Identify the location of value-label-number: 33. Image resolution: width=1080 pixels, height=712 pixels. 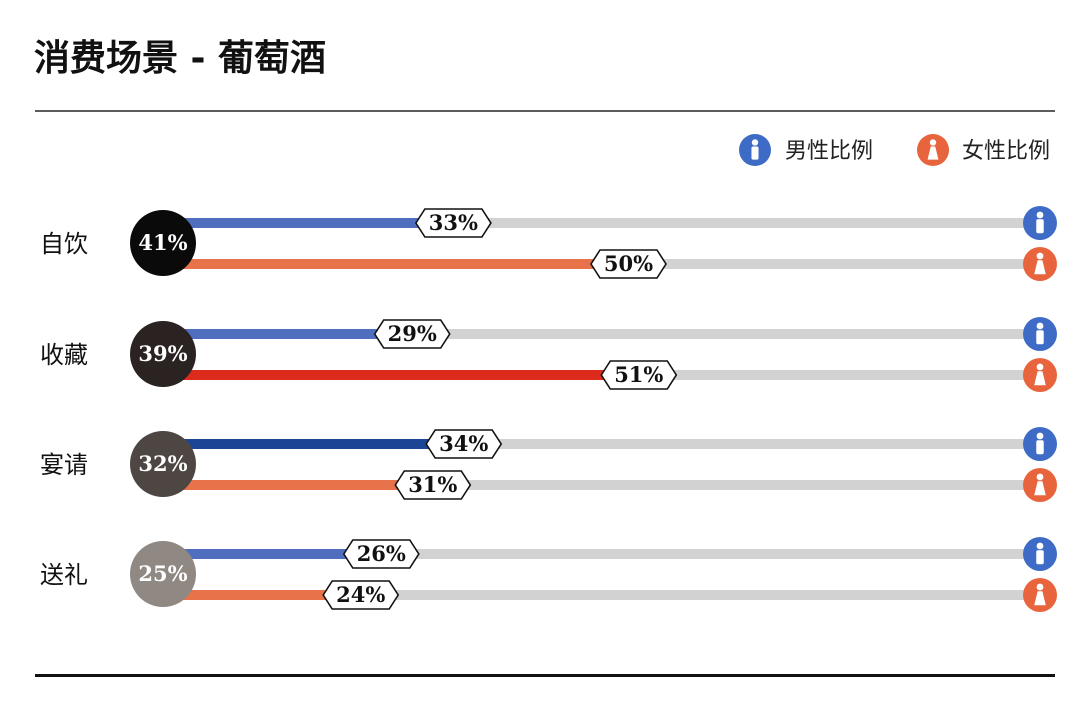
(443, 222).